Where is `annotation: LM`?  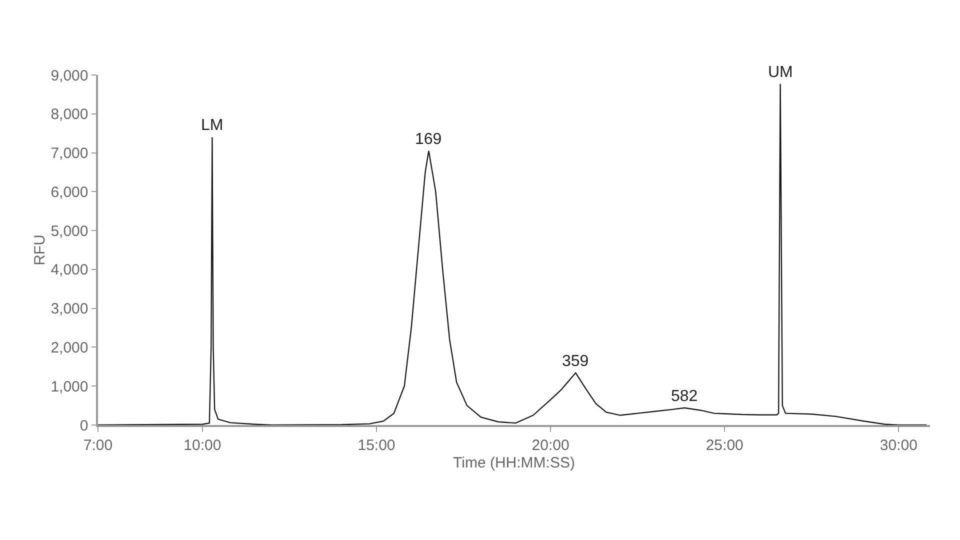 annotation: LM is located at coordinates (212, 125).